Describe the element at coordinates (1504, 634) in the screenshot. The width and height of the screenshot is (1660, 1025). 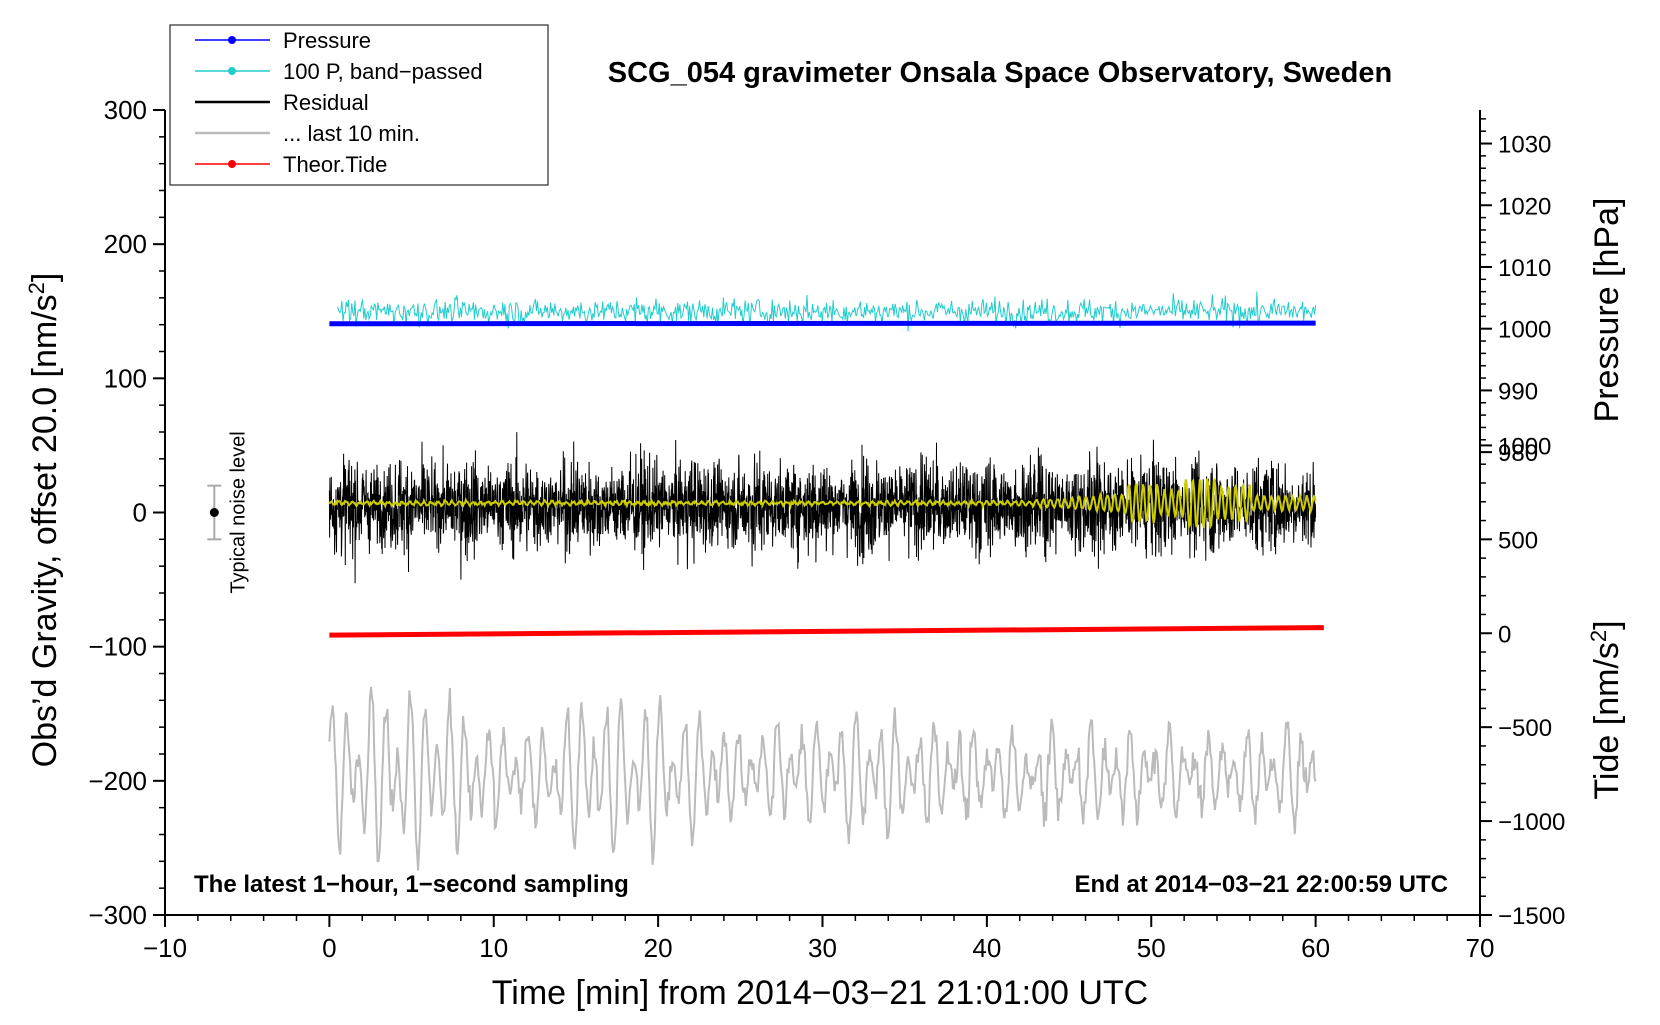
I see `tide-tick-label: 0` at that location.